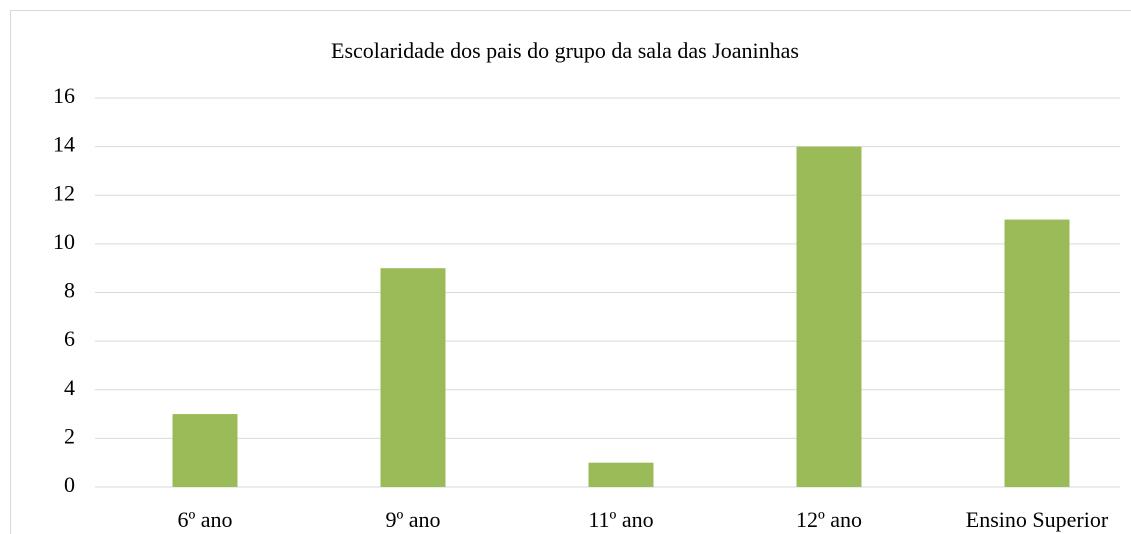 The width and height of the screenshot is (1131, 534). I want to click on y-tick-label: 8, so click(69, 290).